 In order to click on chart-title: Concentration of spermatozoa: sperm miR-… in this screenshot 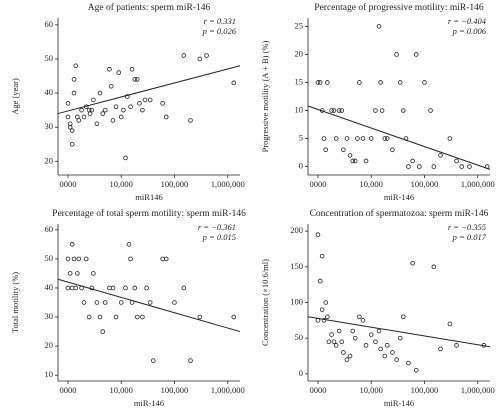, I will do `click(399, 213)`.